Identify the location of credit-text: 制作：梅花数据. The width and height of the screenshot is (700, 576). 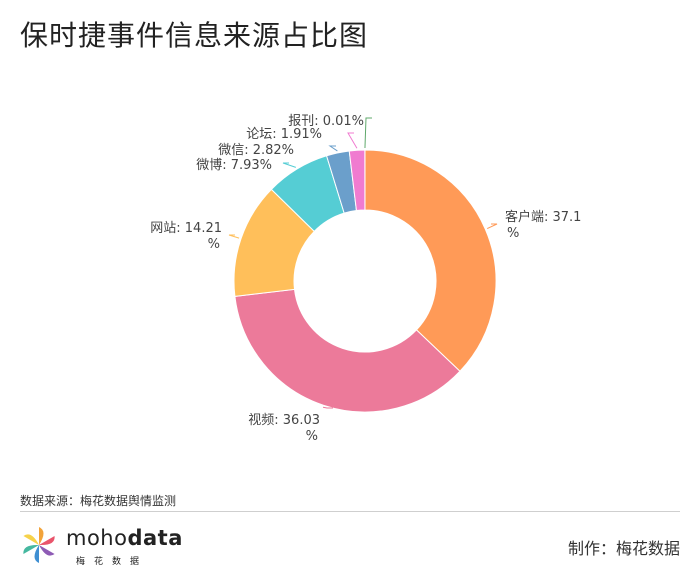
(623, 548).